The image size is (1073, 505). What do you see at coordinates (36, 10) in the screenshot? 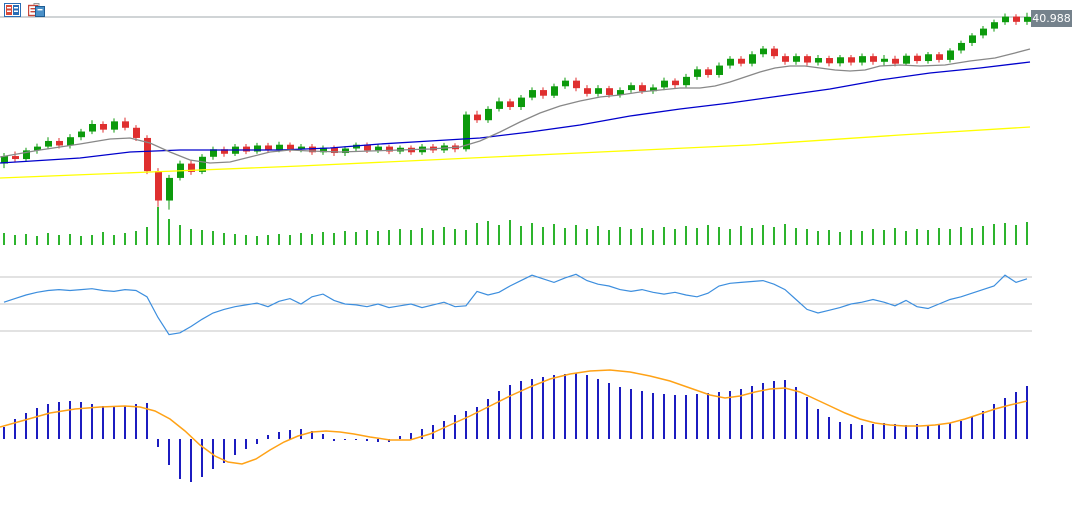
I see `save-chart-icon` at bounding box center [36, 10].